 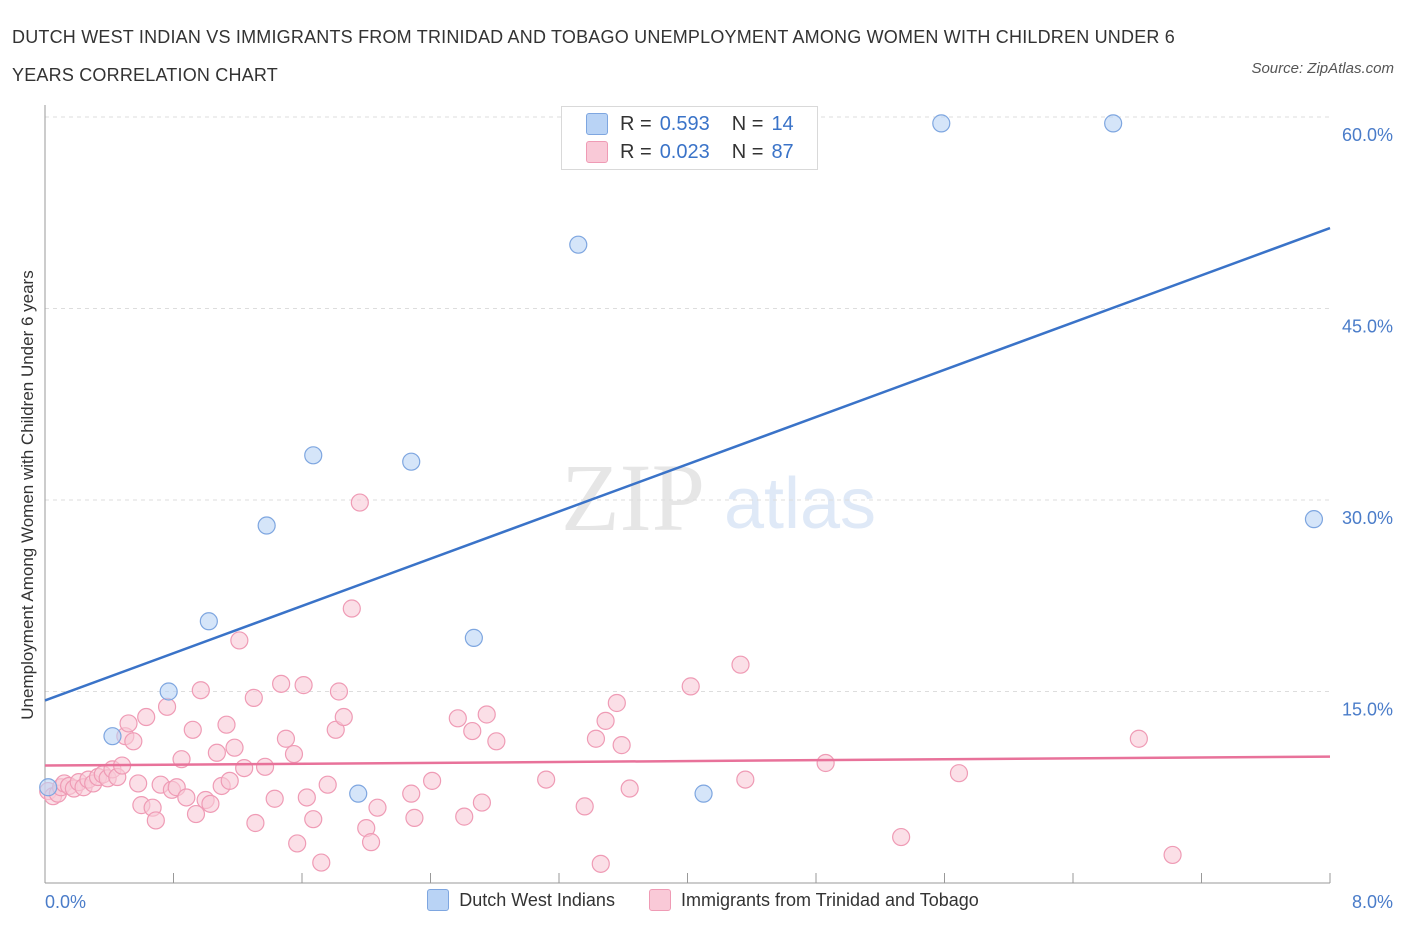 What do you see at coordinates (782, 123) in the screenshot?
I see `n-value: 14` at bounding box center [782, 123].